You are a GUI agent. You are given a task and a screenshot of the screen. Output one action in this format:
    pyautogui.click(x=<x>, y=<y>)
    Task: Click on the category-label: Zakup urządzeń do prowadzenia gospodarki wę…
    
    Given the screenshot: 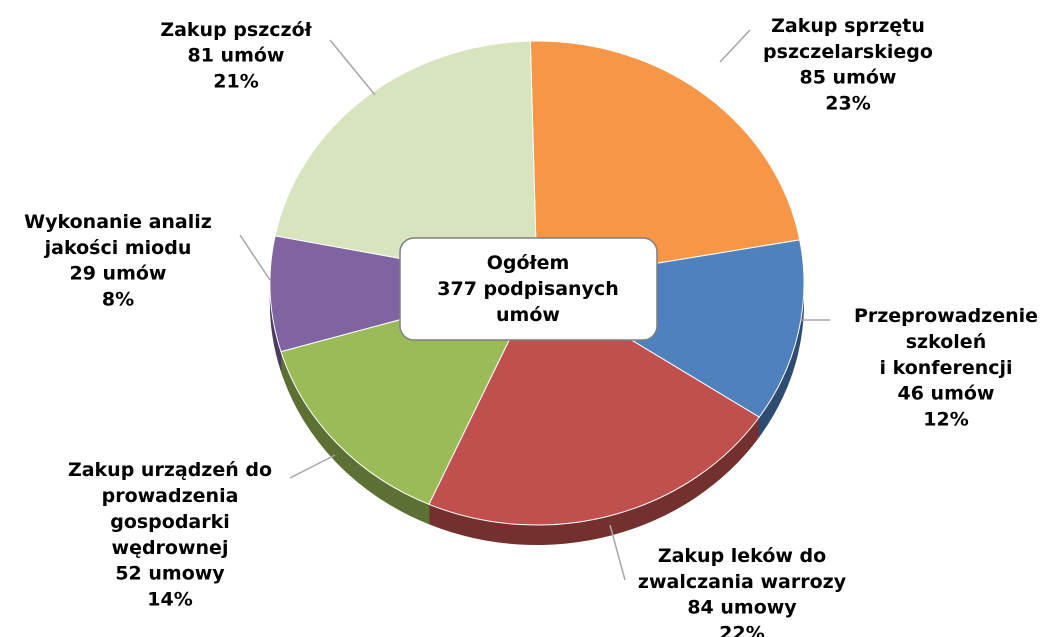 What is the action you would take?
    pyautogui.click(x=170, y=509)
    